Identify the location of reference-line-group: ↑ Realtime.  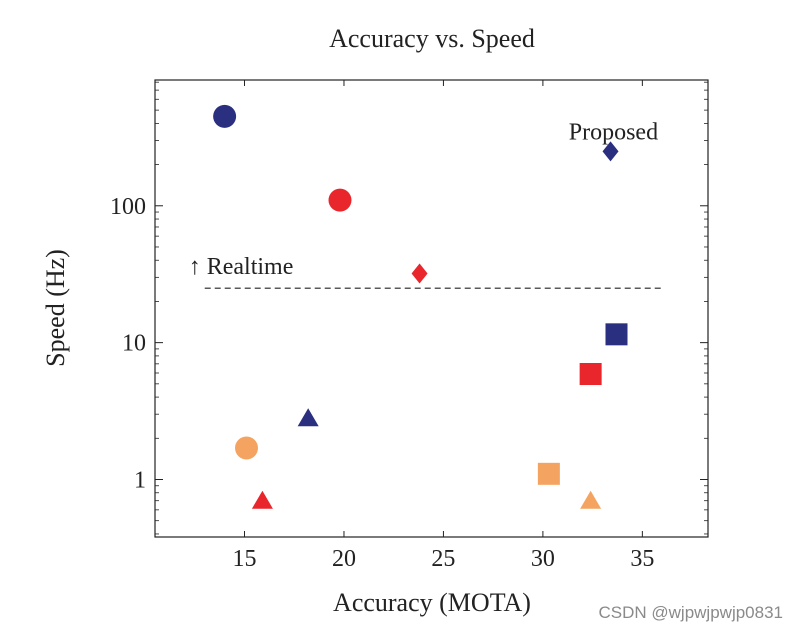
(427, 271).